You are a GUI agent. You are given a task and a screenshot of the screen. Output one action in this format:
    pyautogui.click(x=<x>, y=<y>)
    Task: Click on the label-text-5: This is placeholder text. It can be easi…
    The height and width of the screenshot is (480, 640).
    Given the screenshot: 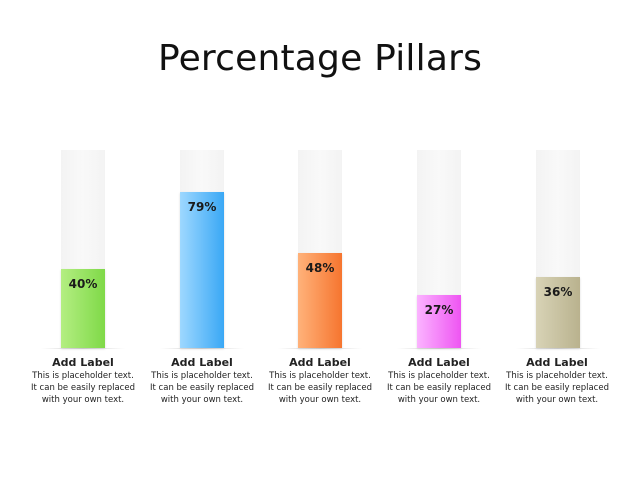 What is the action you would take?
    pyautogui.click(x=557, y=388)
    